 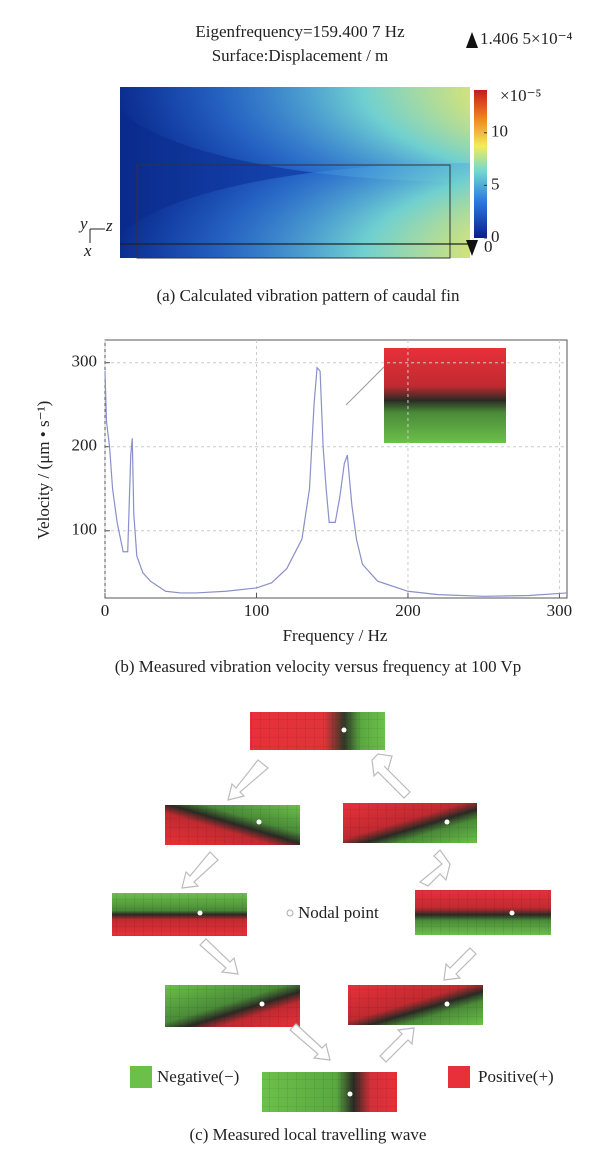 I want to click on title: Eigenfrequency=159.400 7 Hz, so click(x=300, y=31).